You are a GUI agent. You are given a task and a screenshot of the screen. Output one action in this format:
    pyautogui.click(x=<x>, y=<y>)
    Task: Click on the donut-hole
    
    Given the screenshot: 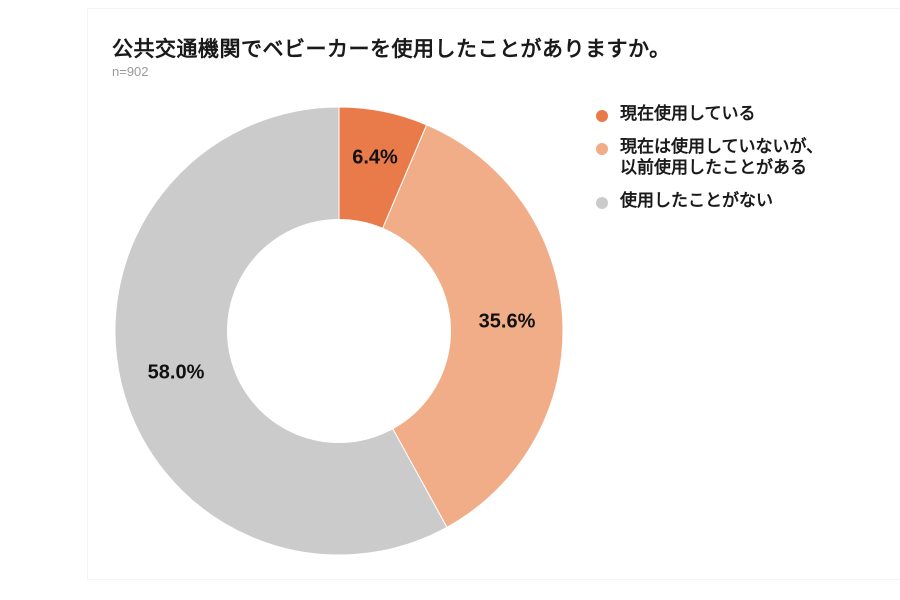 What is the action you would take?
    pyautogui.click(x=339, y=331)
    